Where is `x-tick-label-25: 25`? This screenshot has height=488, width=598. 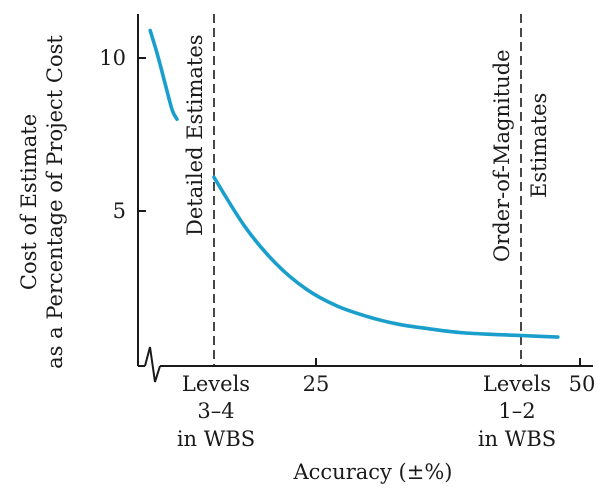
x-tick-label-25: 25 is located at coordinates (316, 384).